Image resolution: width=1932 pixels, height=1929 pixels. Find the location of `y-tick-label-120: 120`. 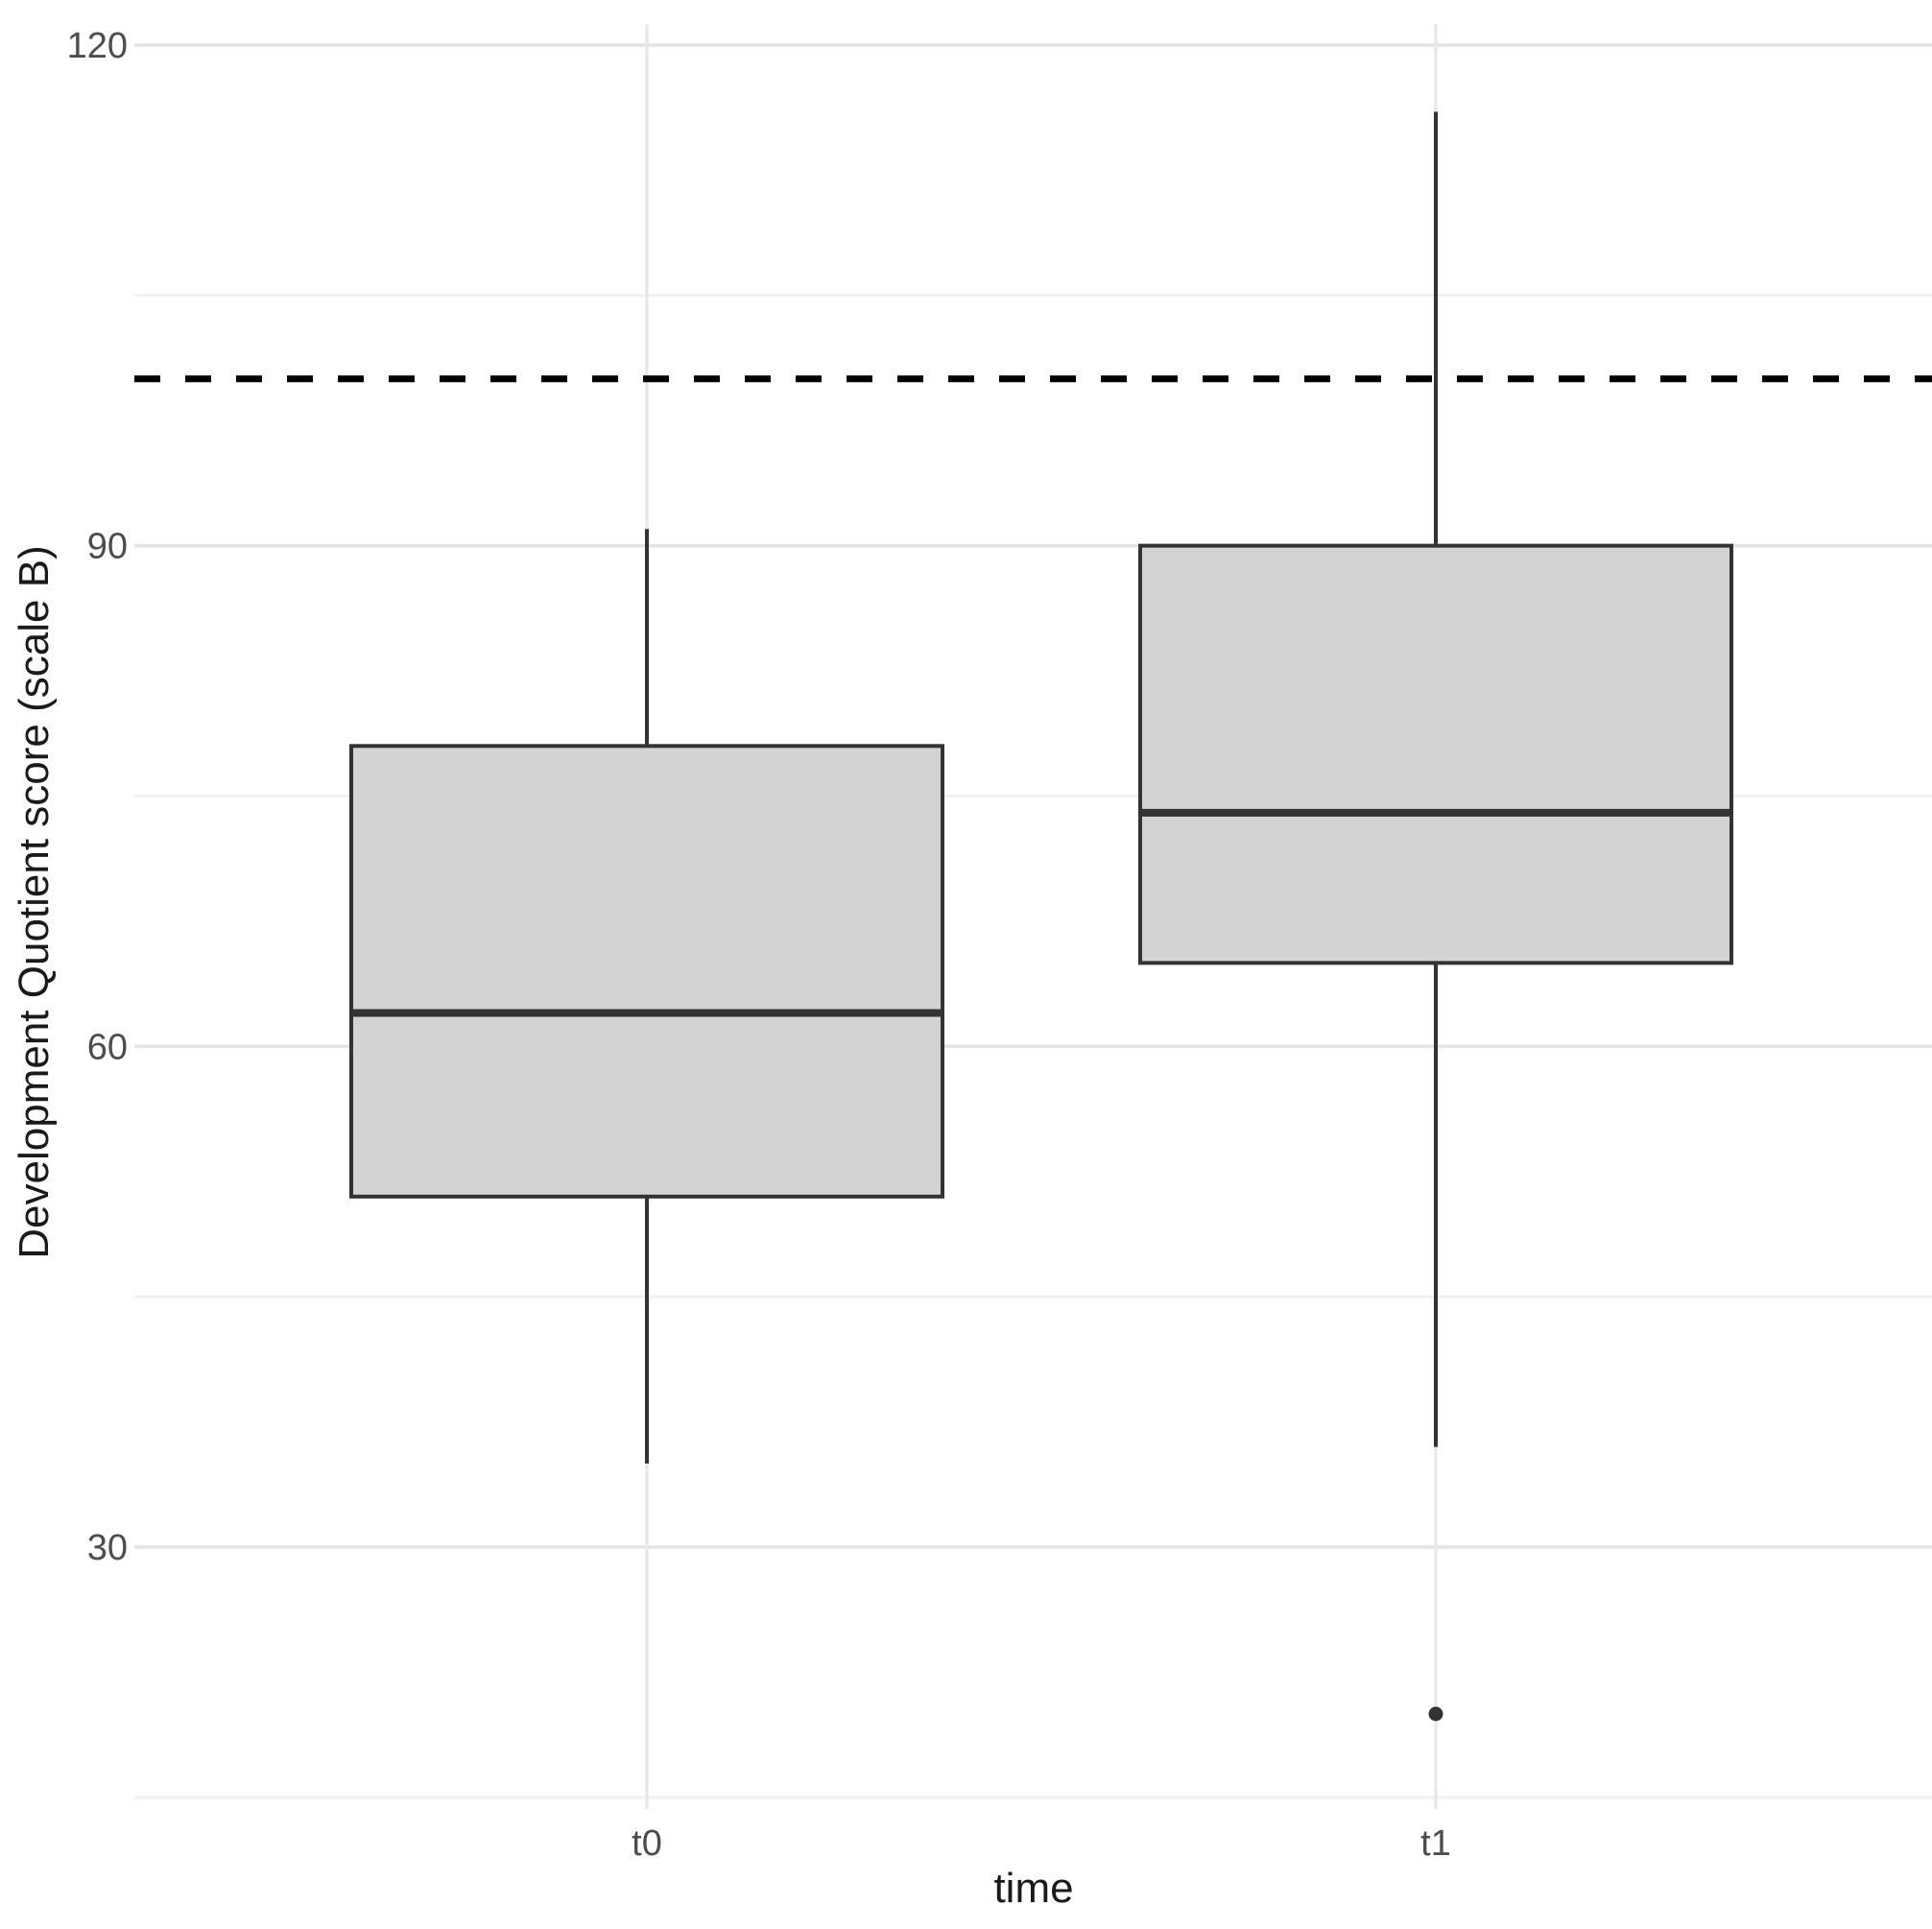

y-tick-label-120: 120 is located at coordinates (97, 46).